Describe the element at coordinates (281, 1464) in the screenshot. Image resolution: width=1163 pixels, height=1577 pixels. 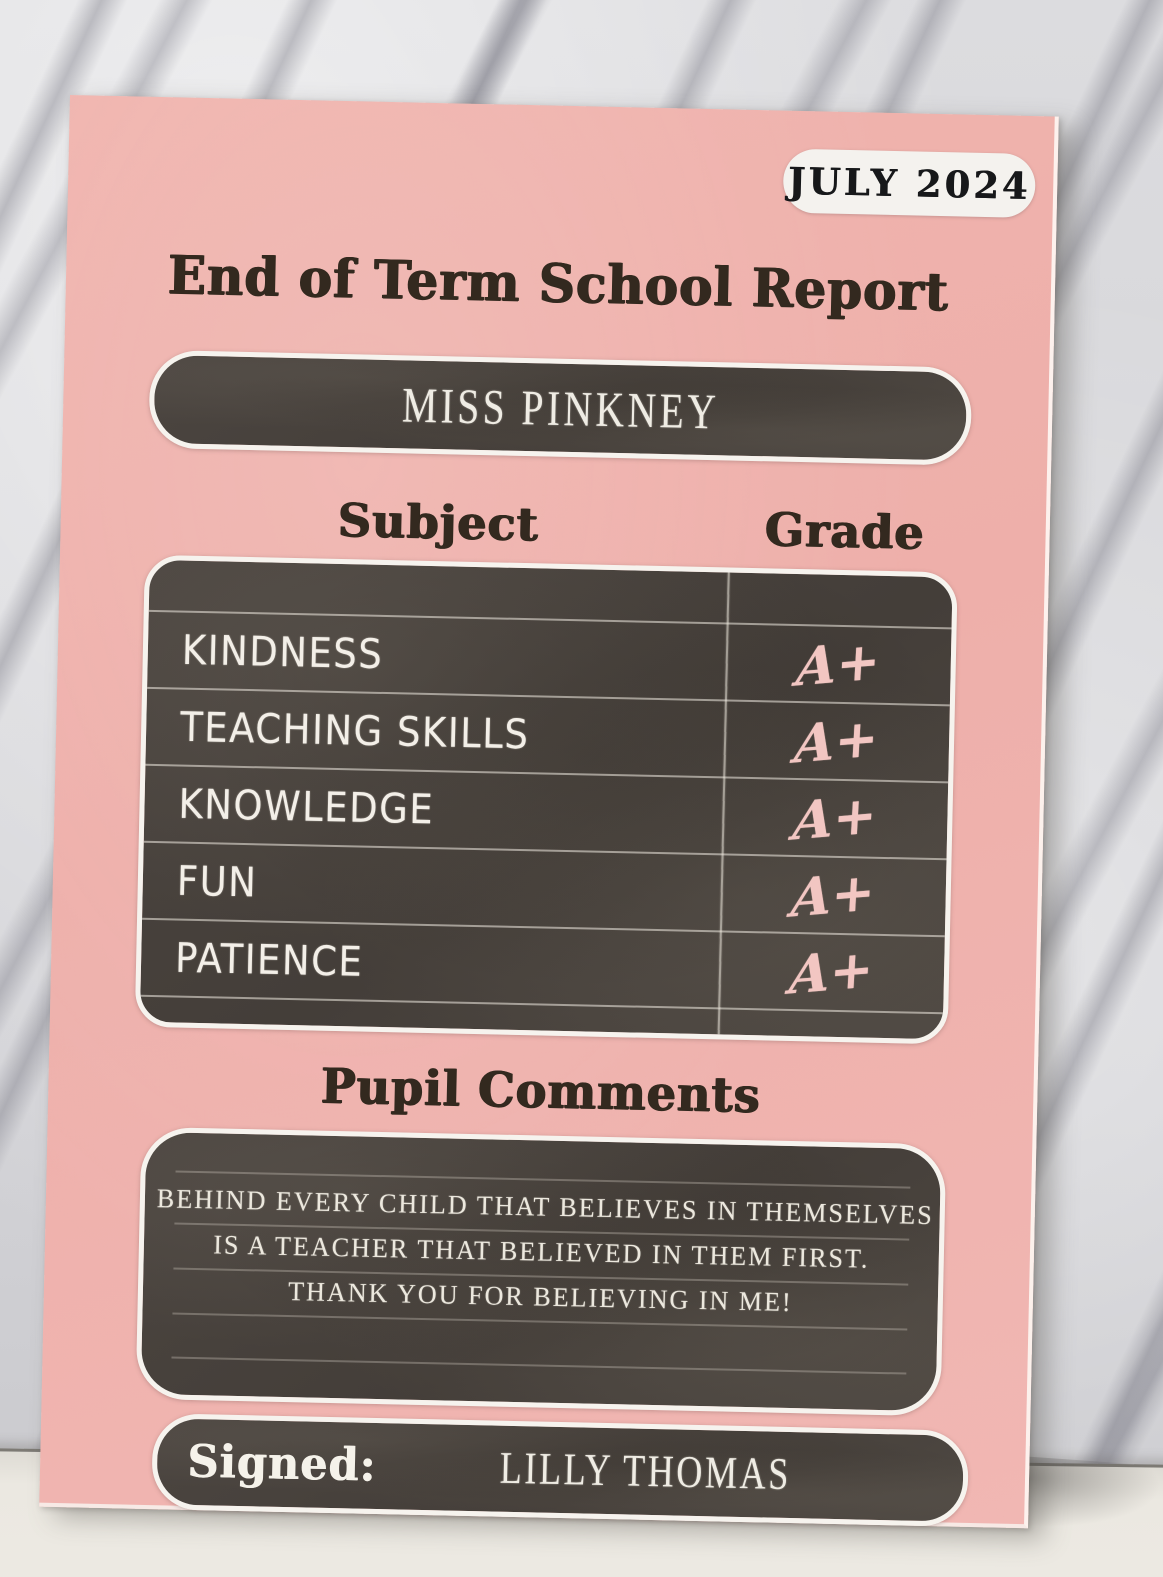
I see `signed-label: Signed:` at that location.